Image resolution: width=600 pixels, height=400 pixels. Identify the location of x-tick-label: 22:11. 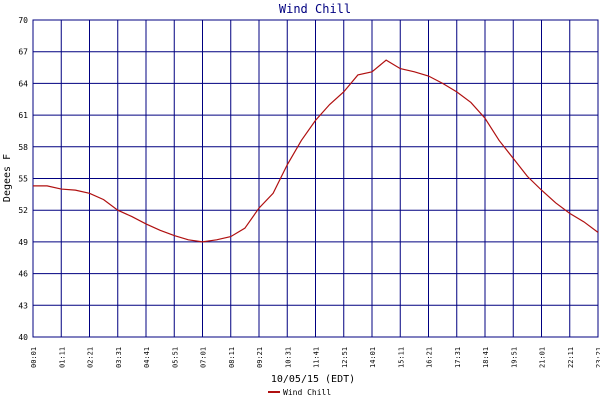
(571, 357).